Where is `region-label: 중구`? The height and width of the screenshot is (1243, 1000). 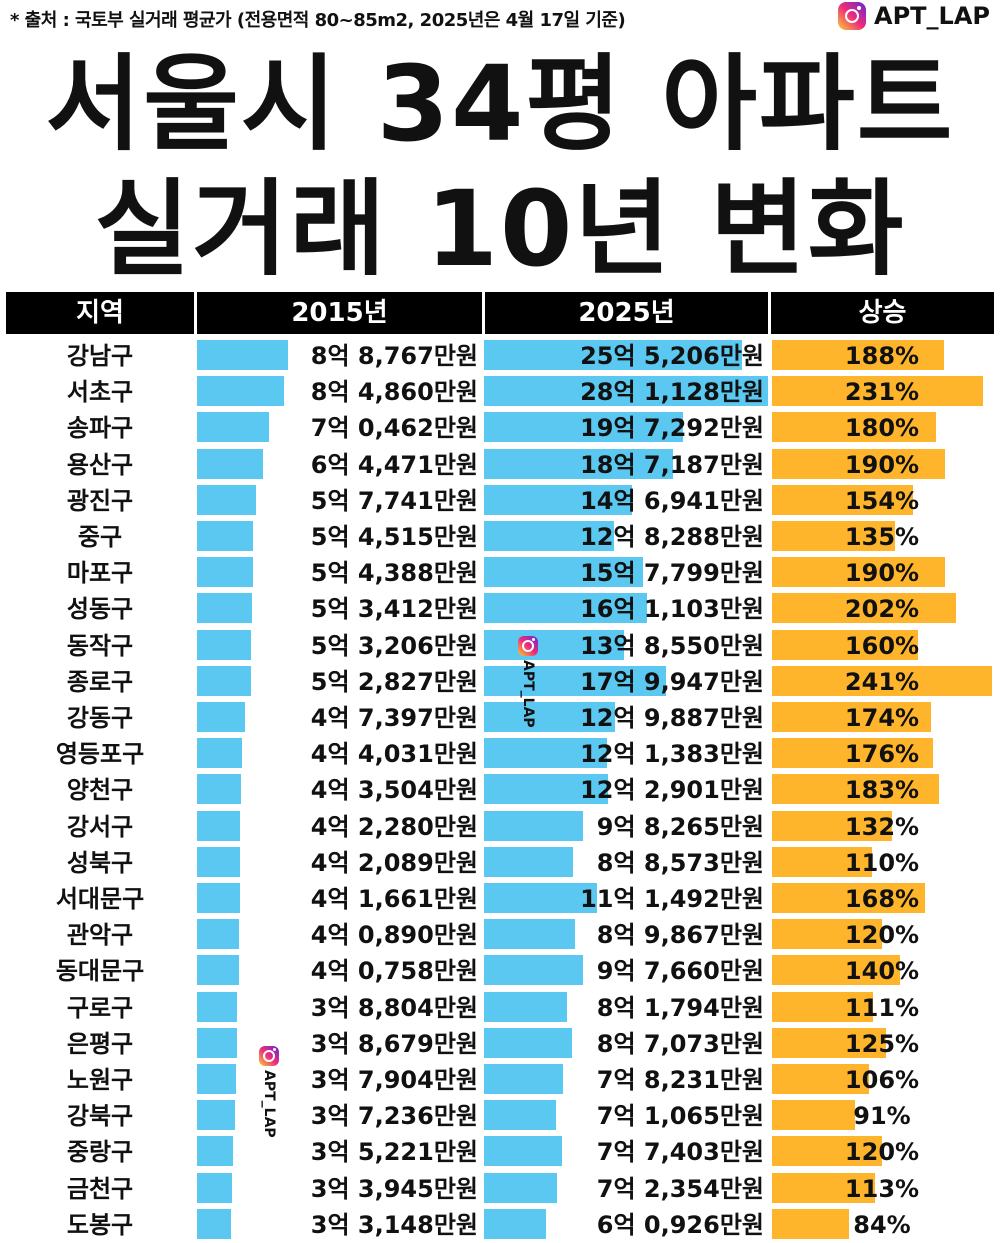 region-label: 중구 is located at coordinates (100, 537).